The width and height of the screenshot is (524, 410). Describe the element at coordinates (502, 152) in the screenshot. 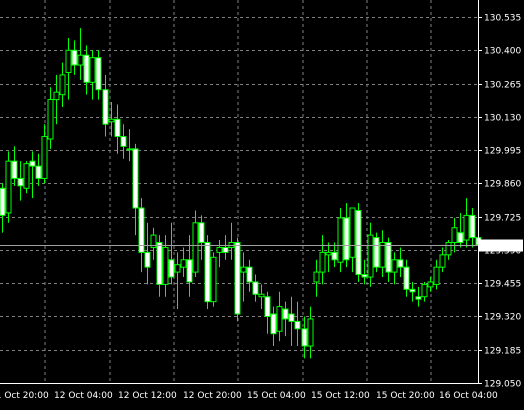

I see `price-tick-label: 129.995` at that location.